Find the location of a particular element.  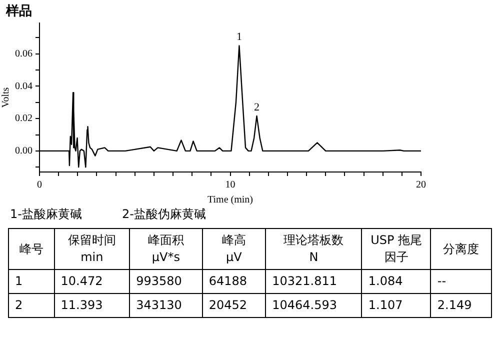

text: 2-盐酸伪麻黄碱 is located at coordinates (164, 214).